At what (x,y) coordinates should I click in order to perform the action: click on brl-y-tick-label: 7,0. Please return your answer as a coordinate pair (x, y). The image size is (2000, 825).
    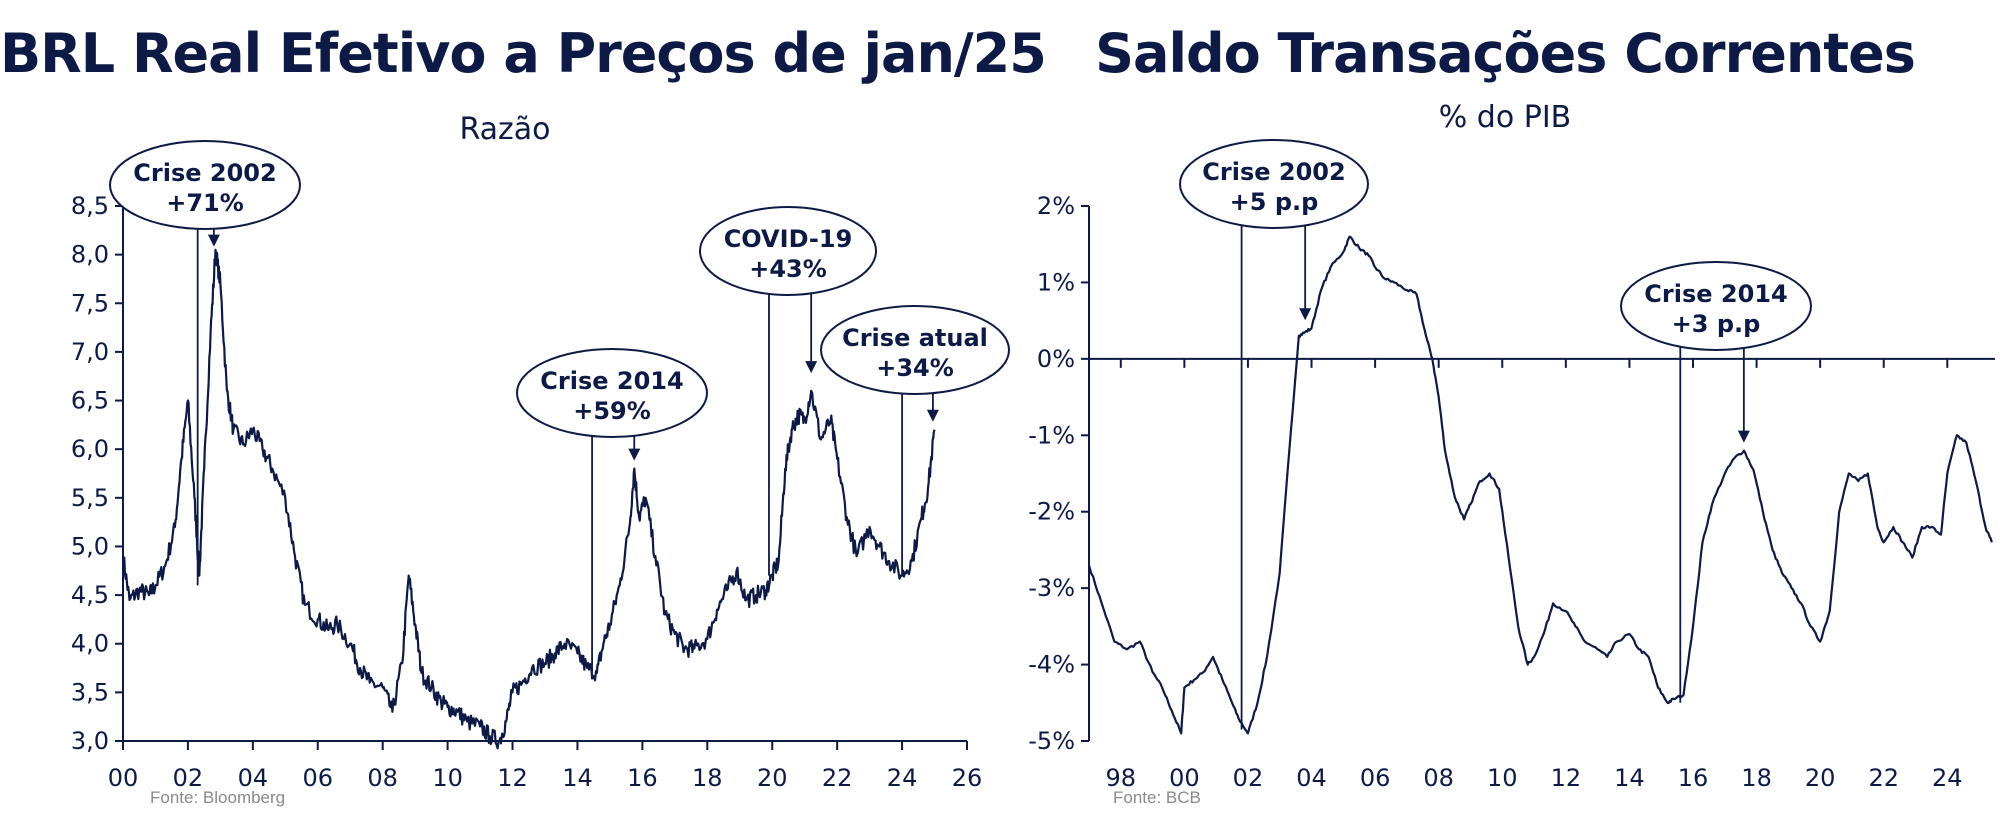
    Looking at the image, I should click on (90, 352).